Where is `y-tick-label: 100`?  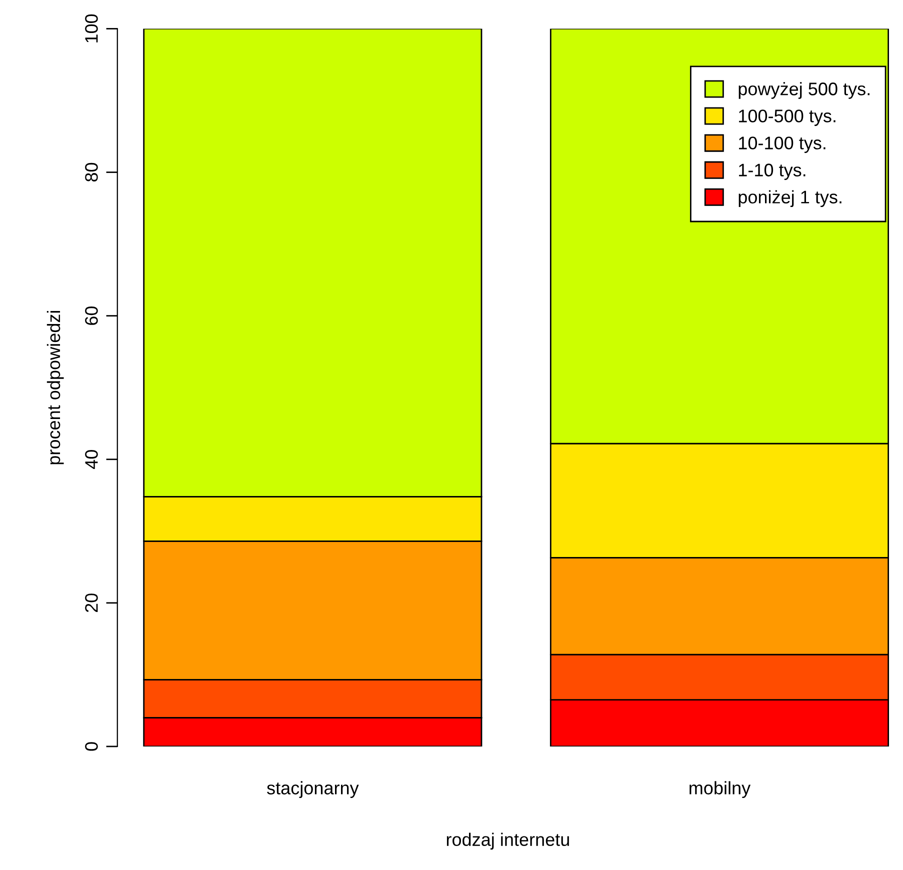 y-tick-label: 100 is located at coordinates (91, 28).